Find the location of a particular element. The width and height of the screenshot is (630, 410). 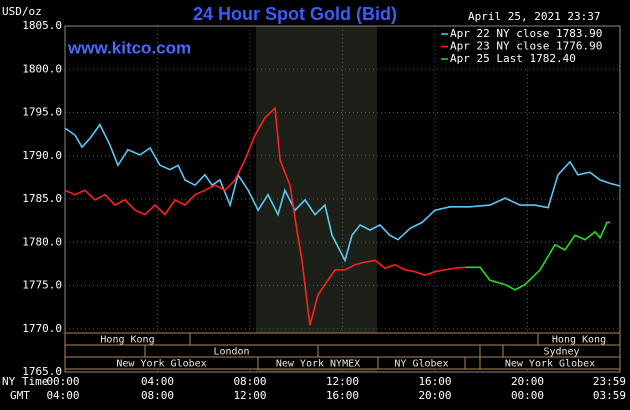

x-tick-label: 12:00 is located at coordinates (342, 381).